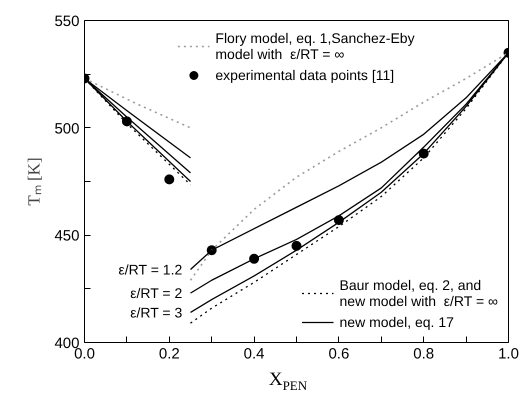  What do you see at coordinates (423, 354) in the screenshot?
I see `x-tick-label: 0.8` at bounding box center [423, 354].